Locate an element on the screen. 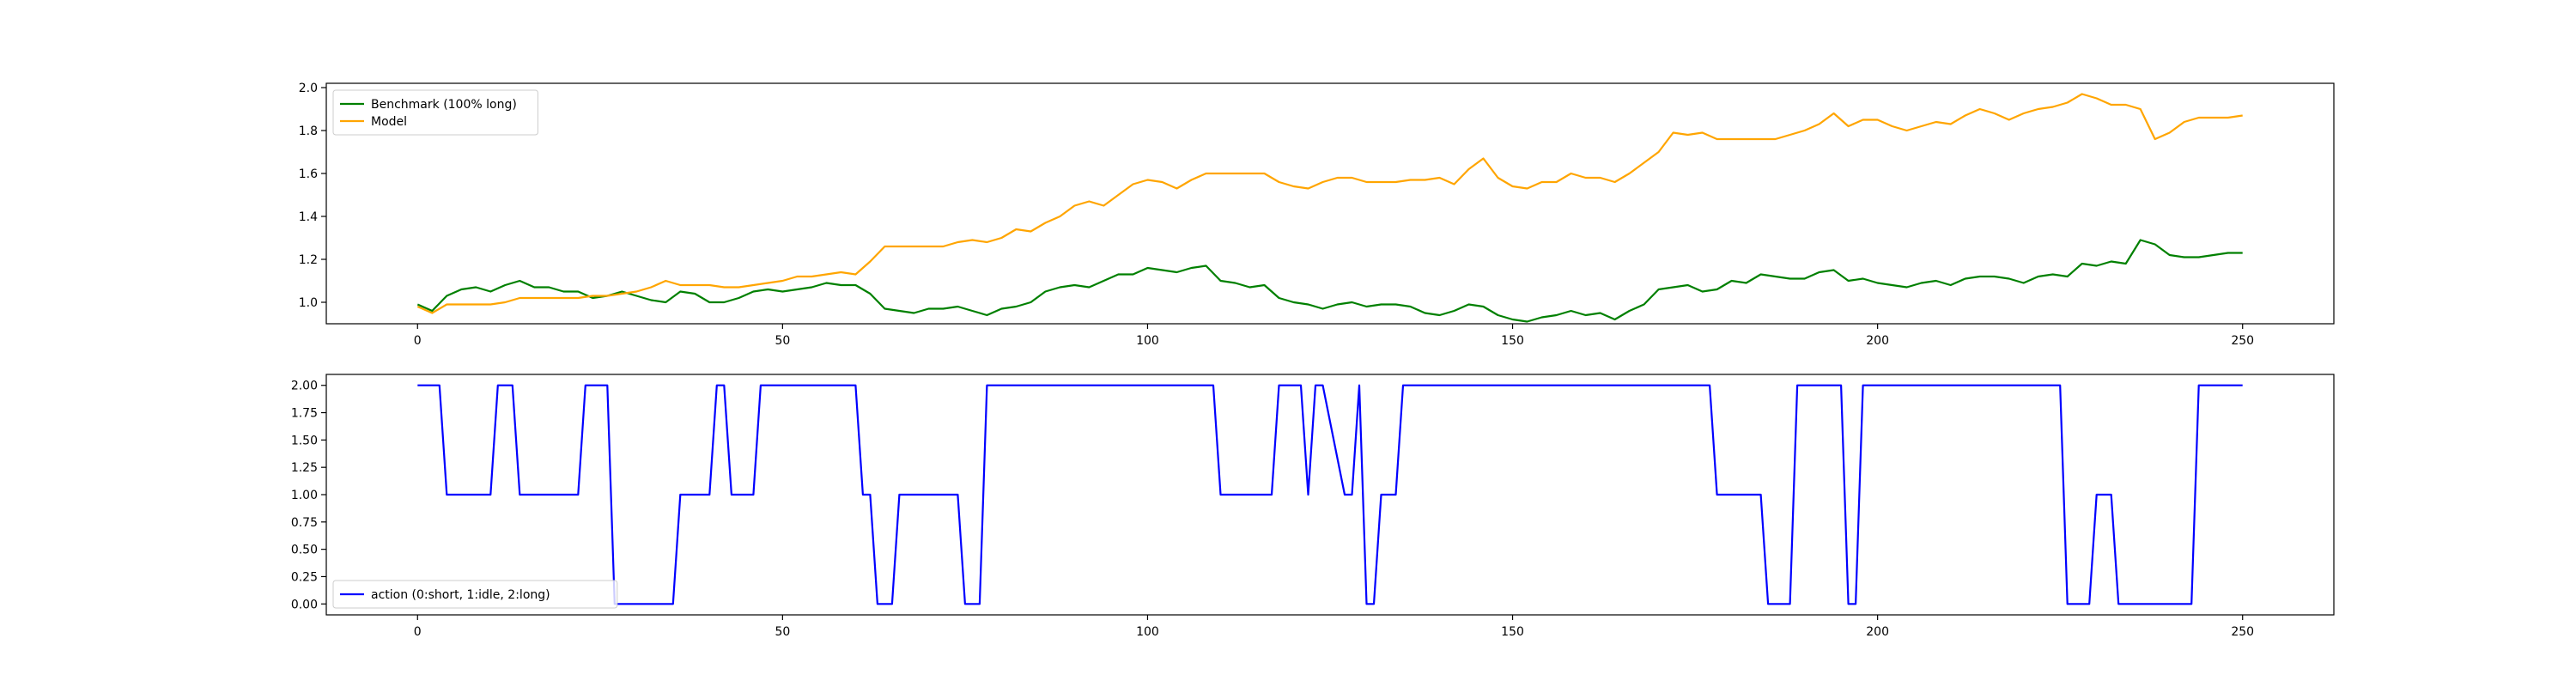  y-tick-label: 1.0 is located at coordinates (308, 303).